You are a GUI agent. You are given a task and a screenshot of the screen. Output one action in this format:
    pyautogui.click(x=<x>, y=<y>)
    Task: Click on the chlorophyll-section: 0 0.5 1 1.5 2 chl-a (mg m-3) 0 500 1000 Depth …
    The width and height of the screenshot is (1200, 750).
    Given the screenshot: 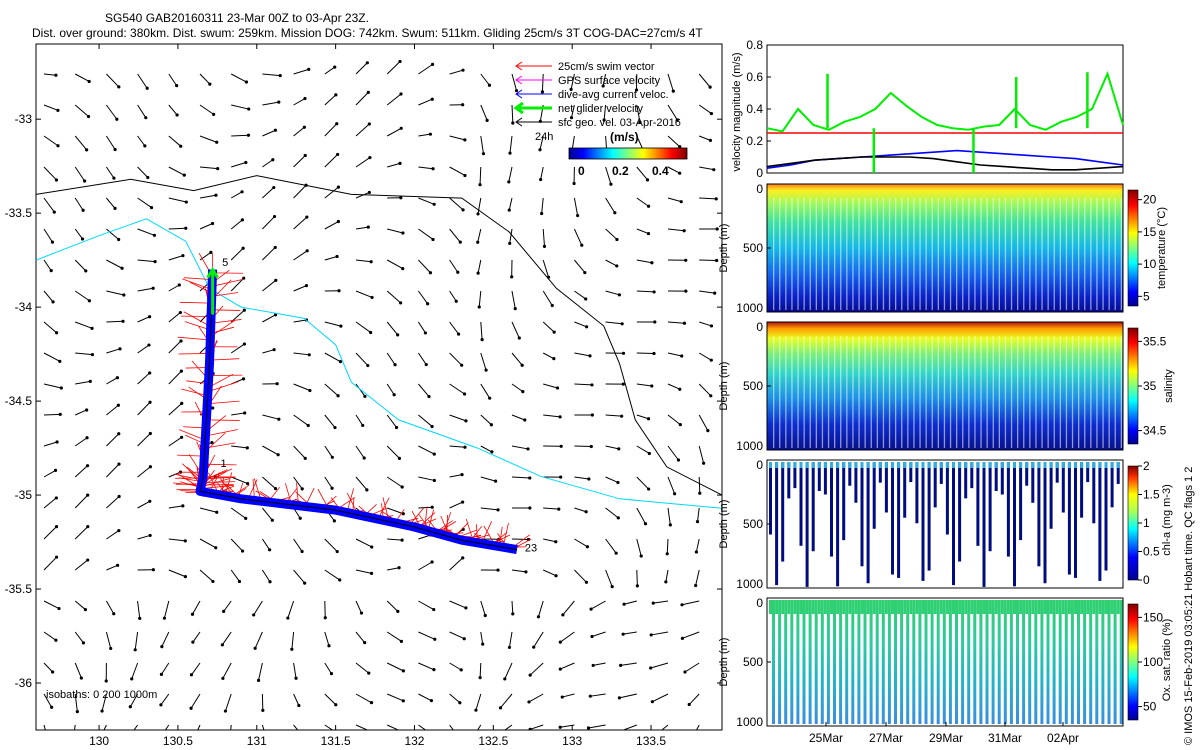 What is the action you would take?
    pyautogui.click(x=945, y=524)
    